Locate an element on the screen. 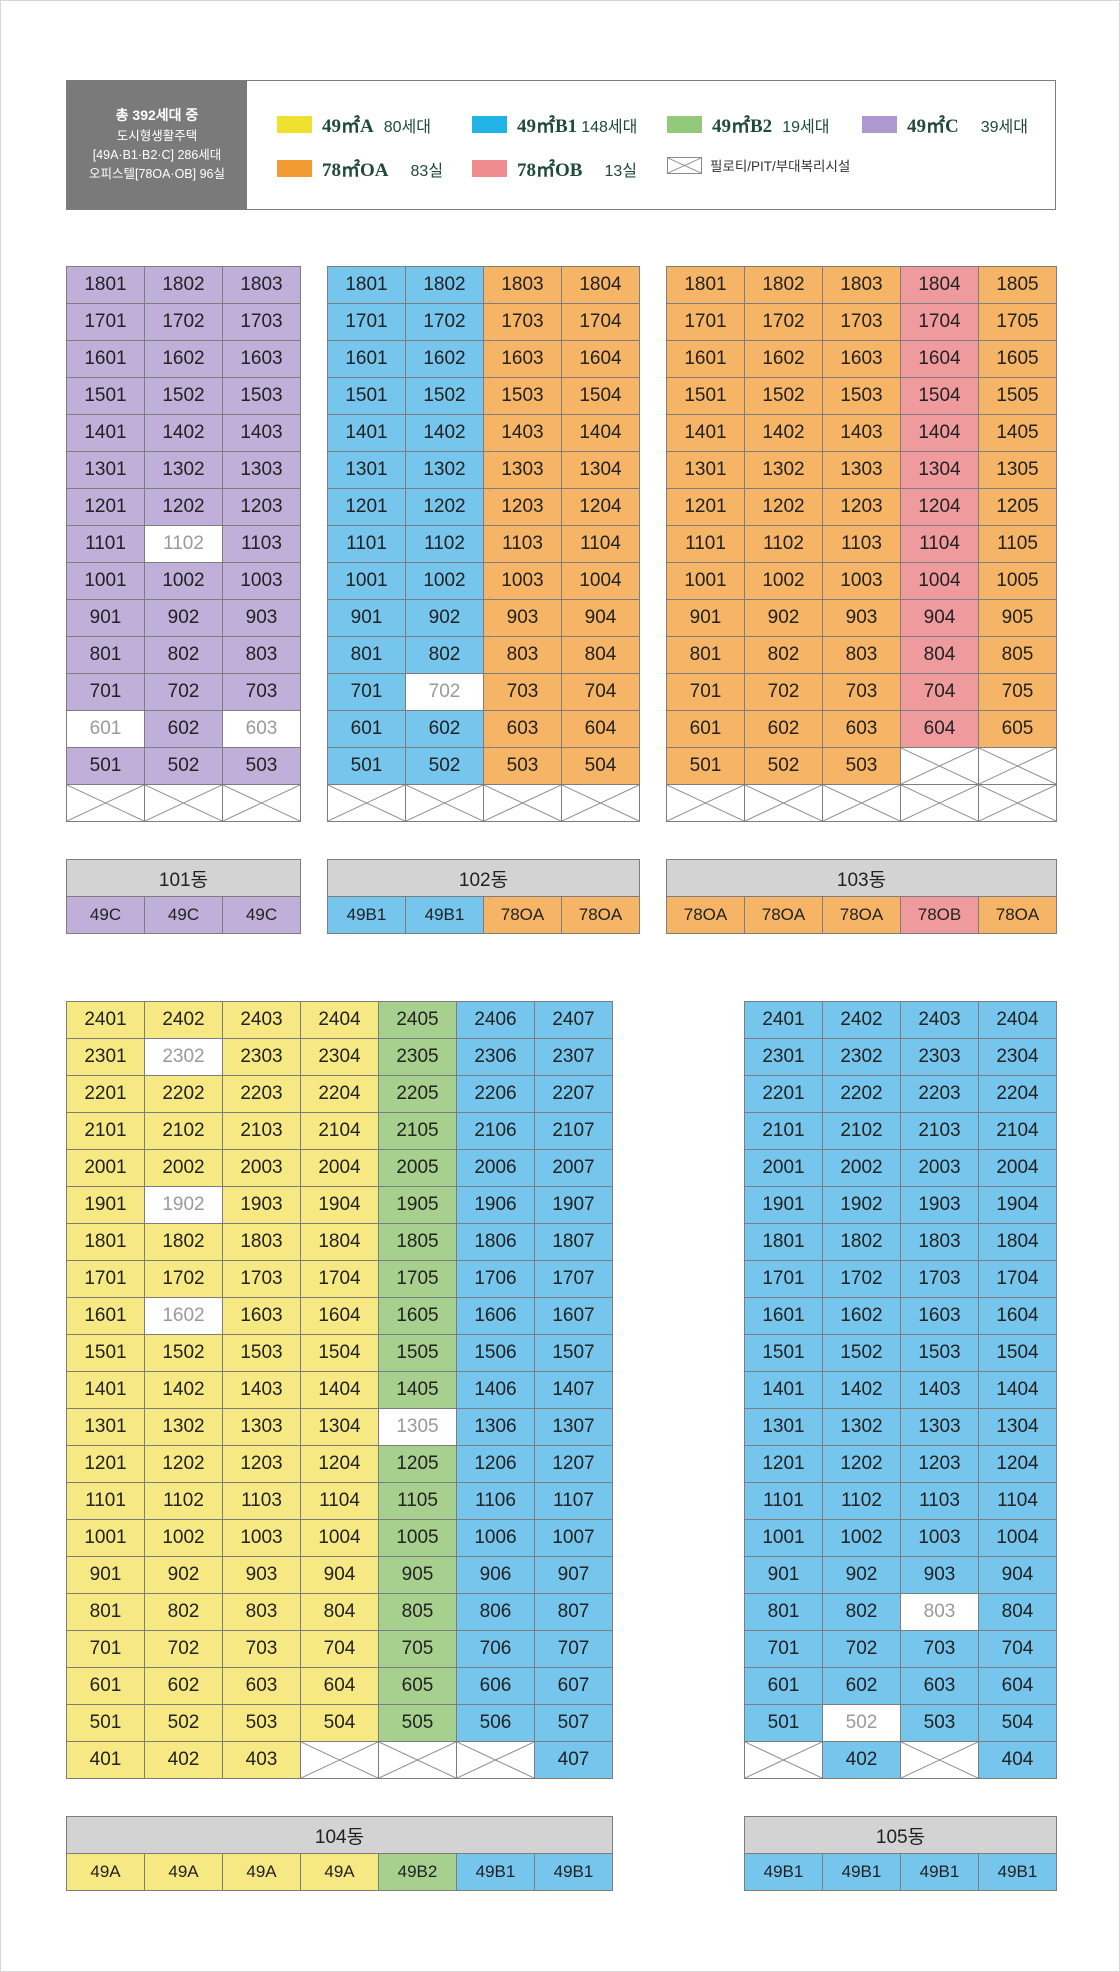  unit-cell: 1002 is located at coordinates (783, 581).